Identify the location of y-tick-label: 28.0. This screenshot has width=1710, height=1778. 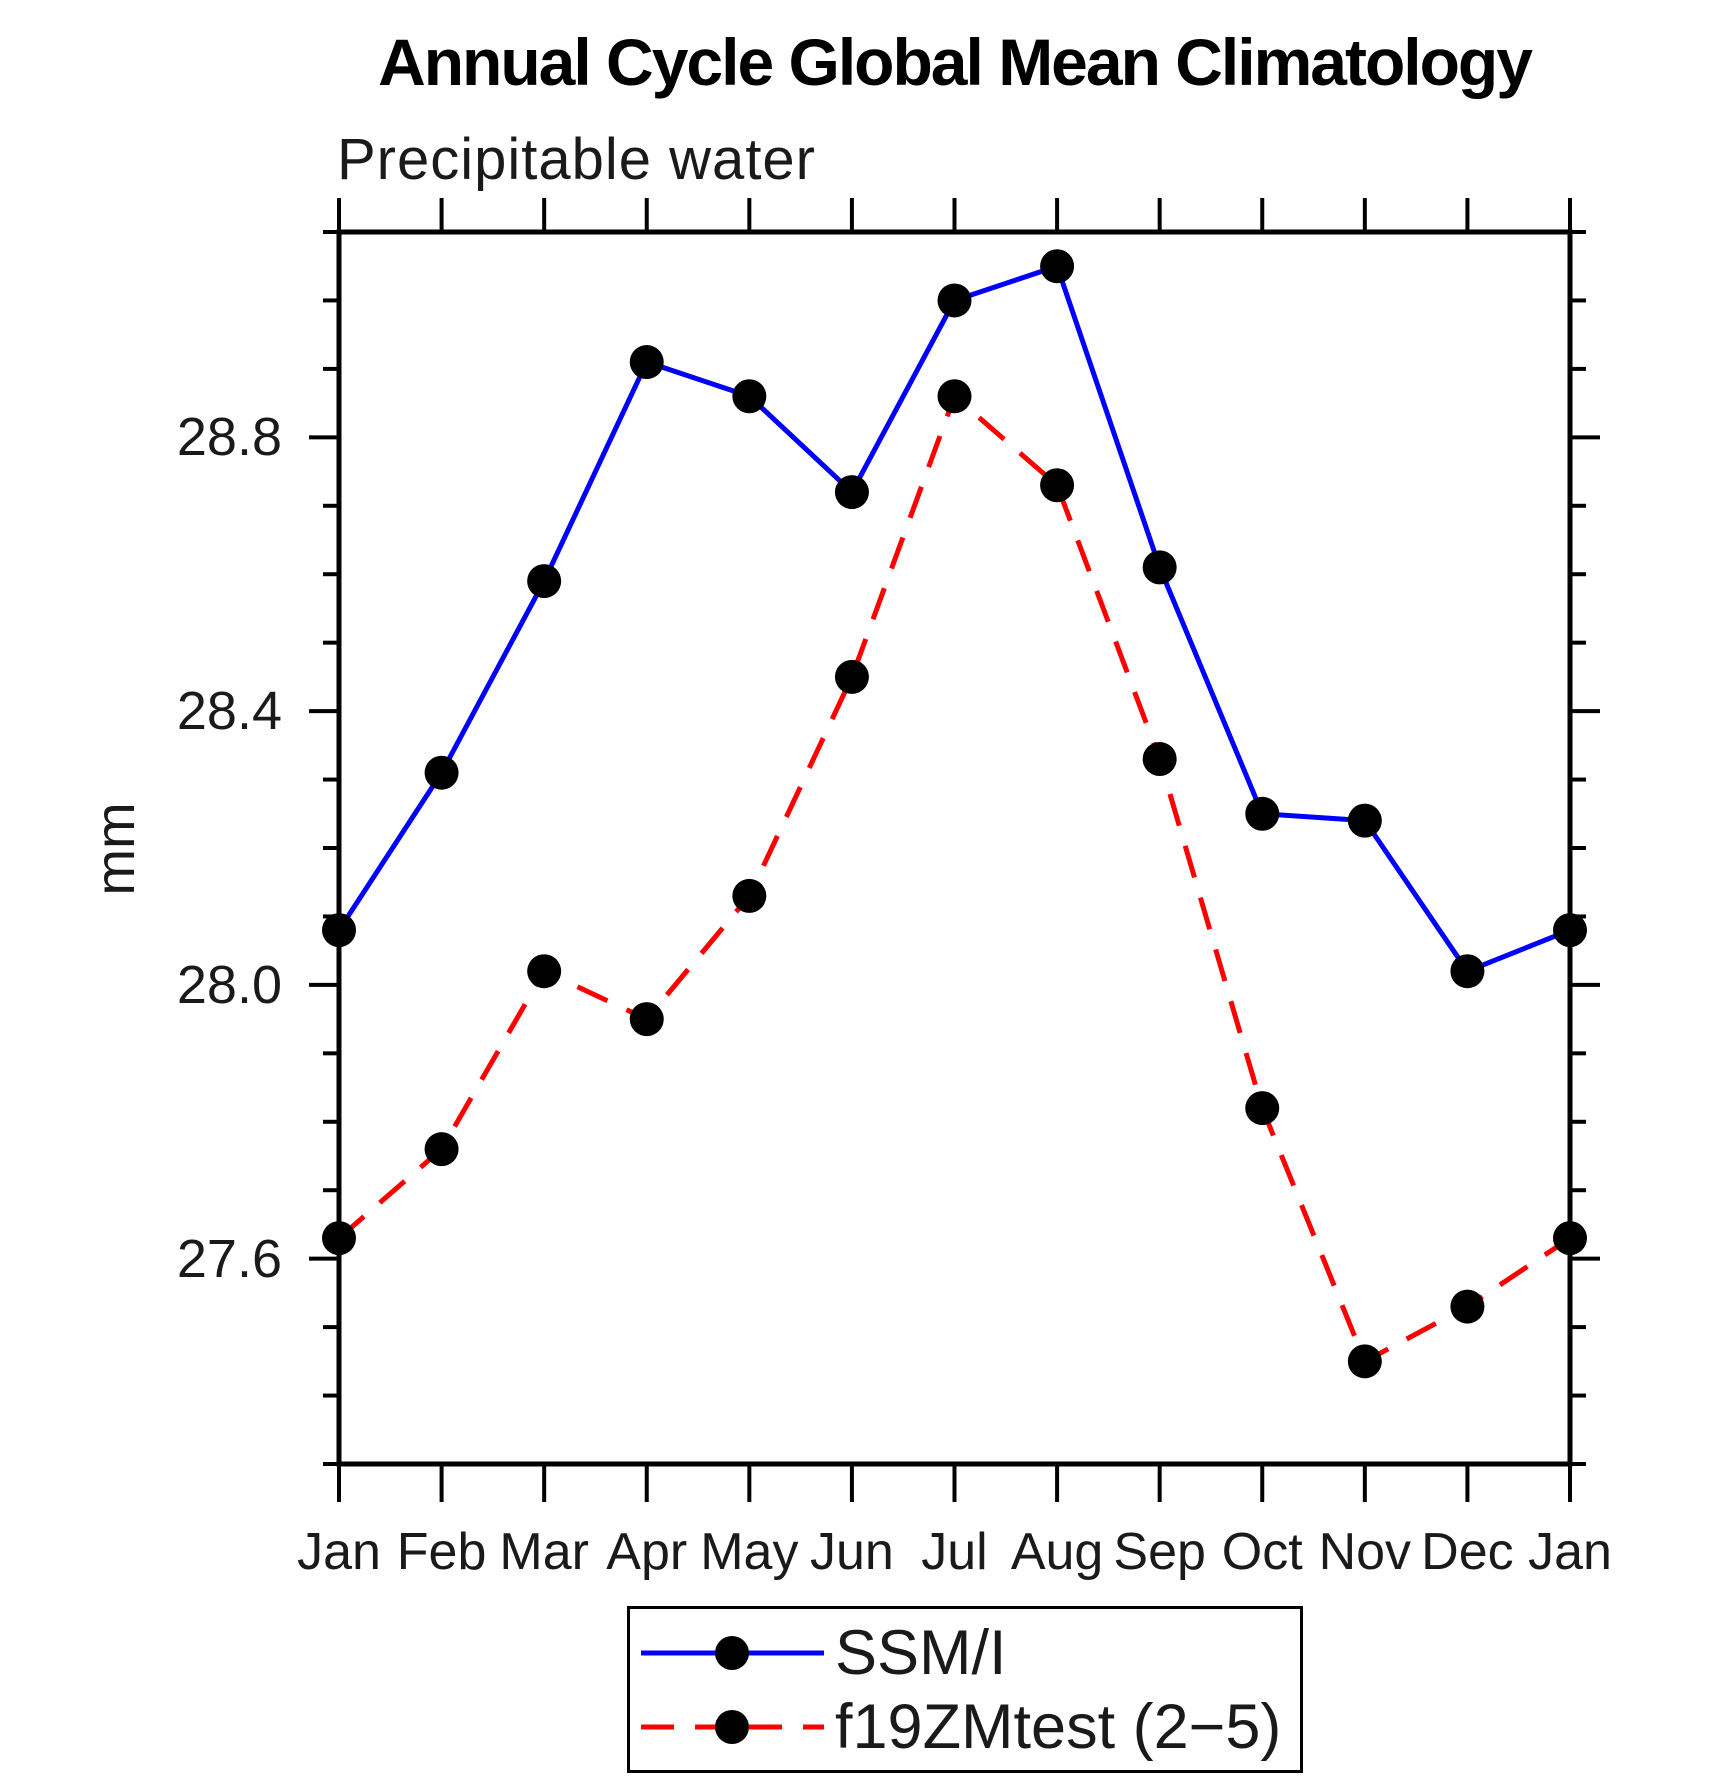
(229, 984).